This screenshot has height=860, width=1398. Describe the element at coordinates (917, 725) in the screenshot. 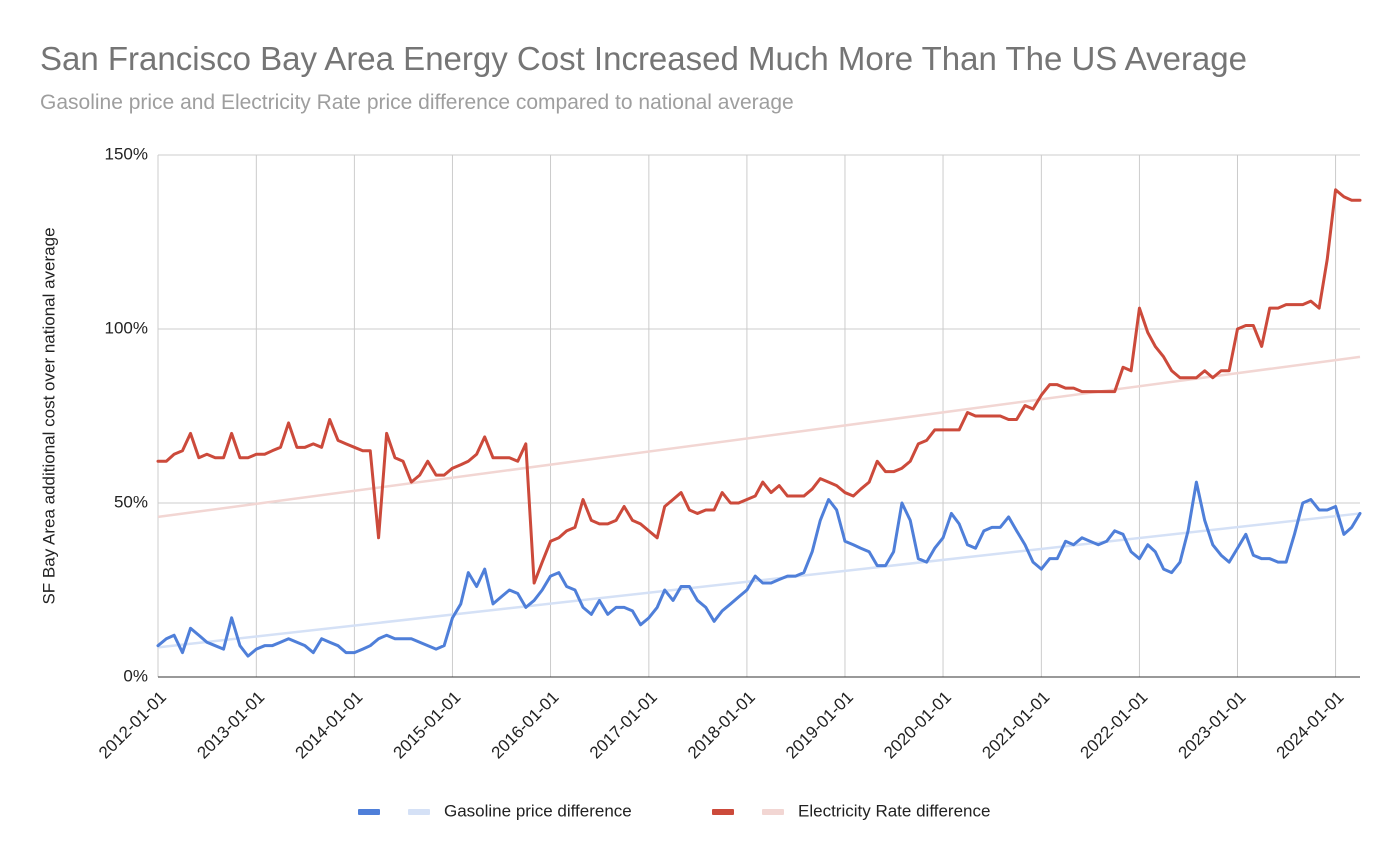

I see `x-tick-label: 2020-01-01` at that location.